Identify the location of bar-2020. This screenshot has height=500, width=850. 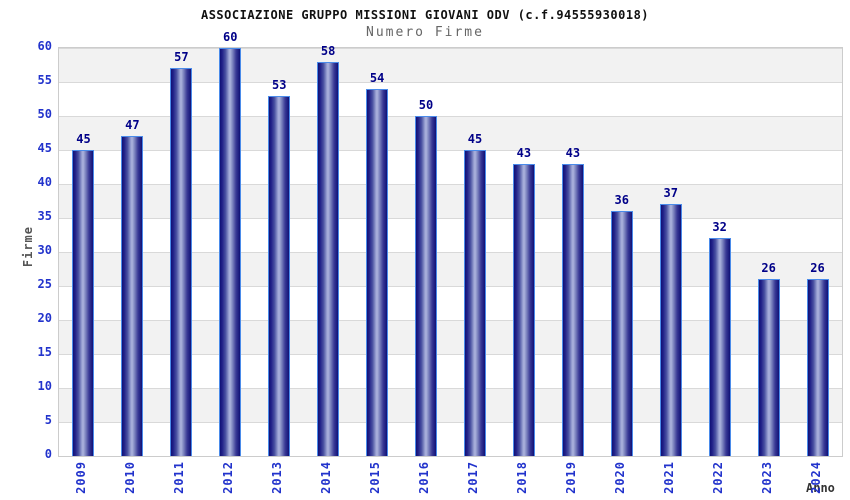
(621, 333).